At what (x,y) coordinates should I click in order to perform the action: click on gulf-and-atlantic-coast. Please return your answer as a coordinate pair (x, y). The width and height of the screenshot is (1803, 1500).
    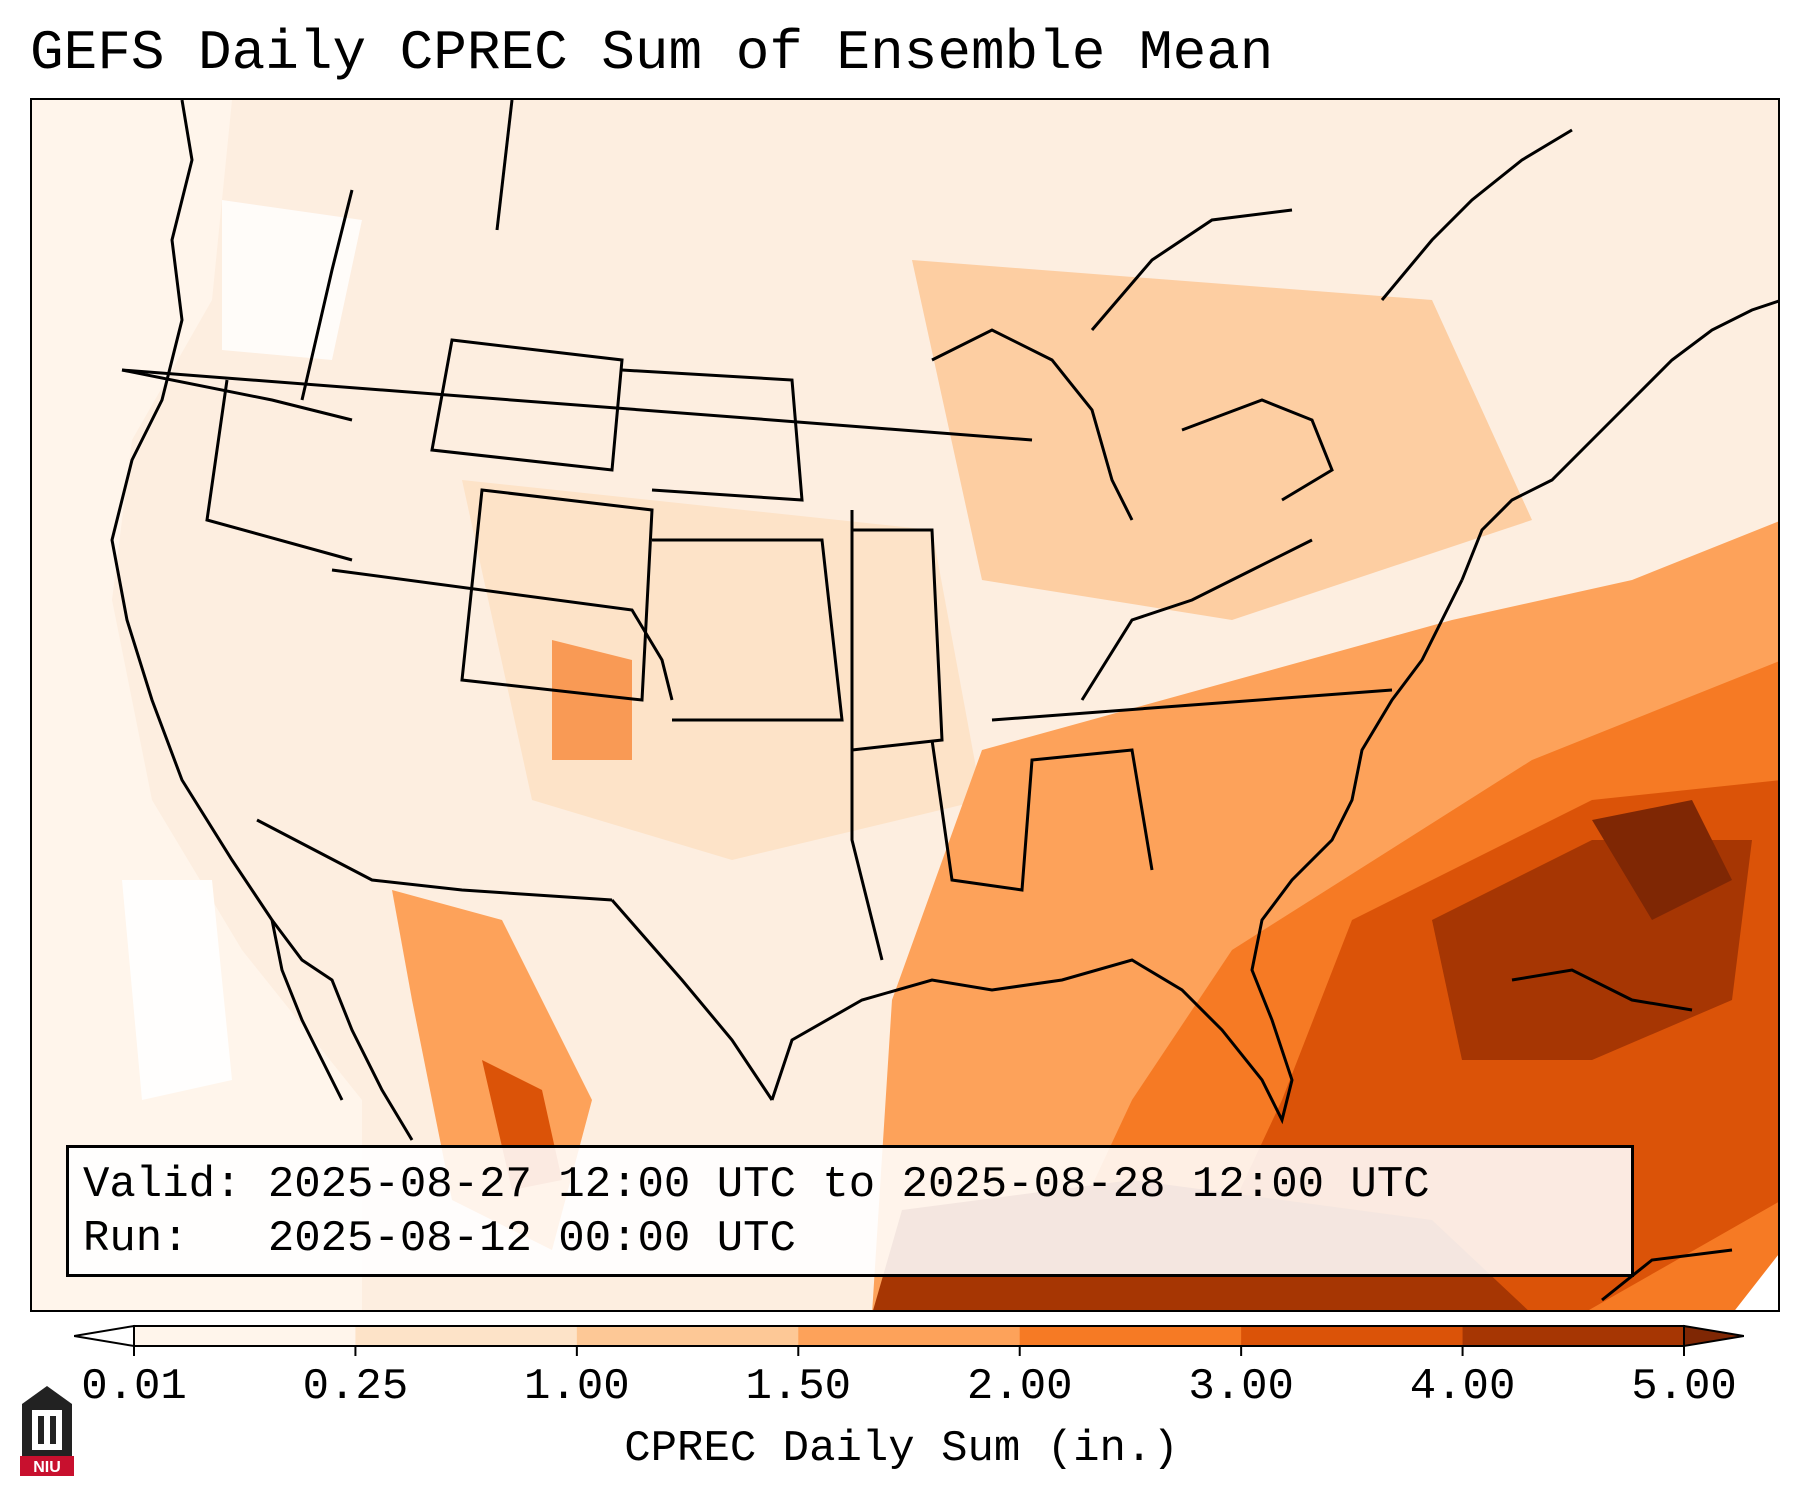
    Looking at the image, I should click on (1117, 852).